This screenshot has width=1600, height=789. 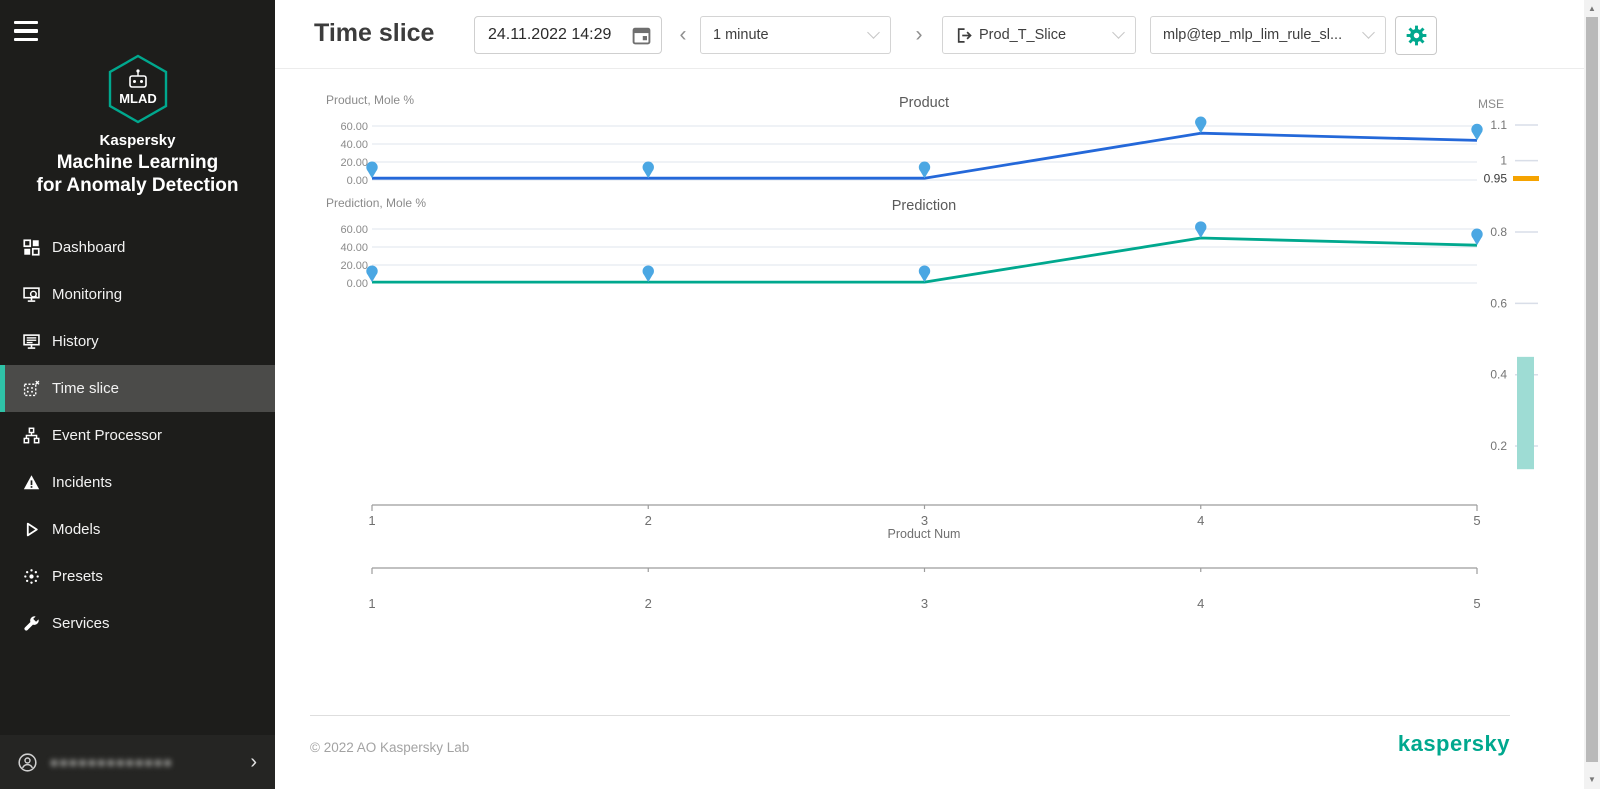 What do you see at coordinates (370, 100) in the screenshot?
I see `chart-y-axis-label: Product, Mole %` at bounding box center [370, 100].